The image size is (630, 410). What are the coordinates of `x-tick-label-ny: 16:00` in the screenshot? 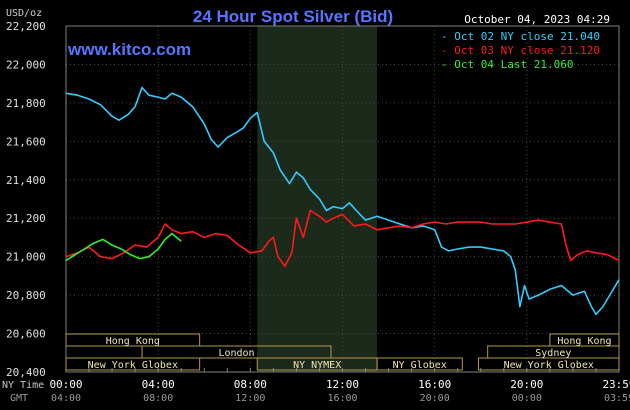 It's located at (434, 384).